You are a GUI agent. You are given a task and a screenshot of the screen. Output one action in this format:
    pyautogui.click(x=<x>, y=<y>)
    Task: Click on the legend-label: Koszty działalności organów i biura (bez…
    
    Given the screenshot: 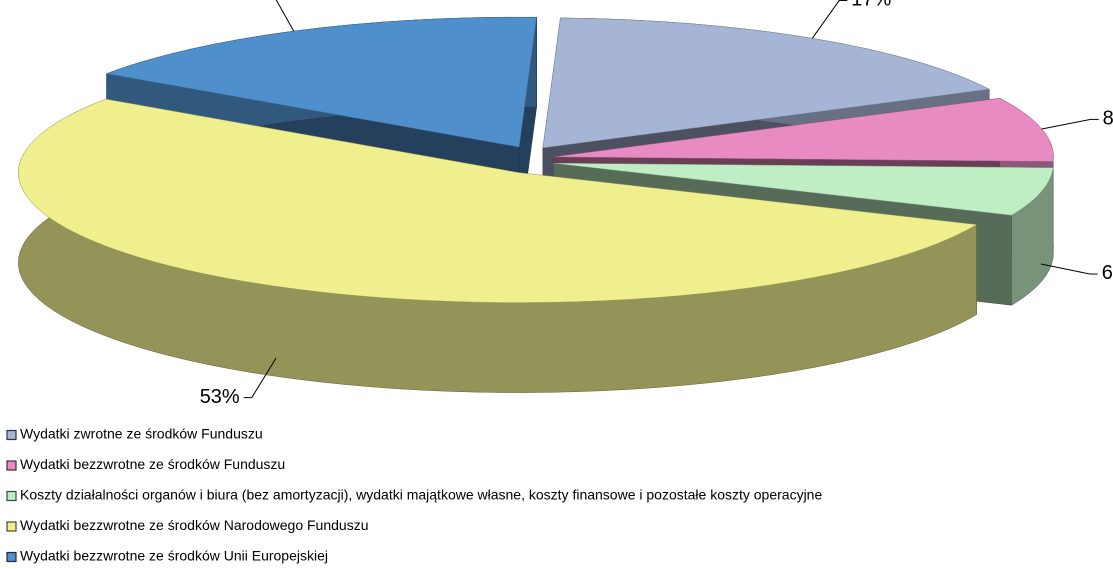 What is the action you would take?
    pyautogui.click(x=421, y=495)
    